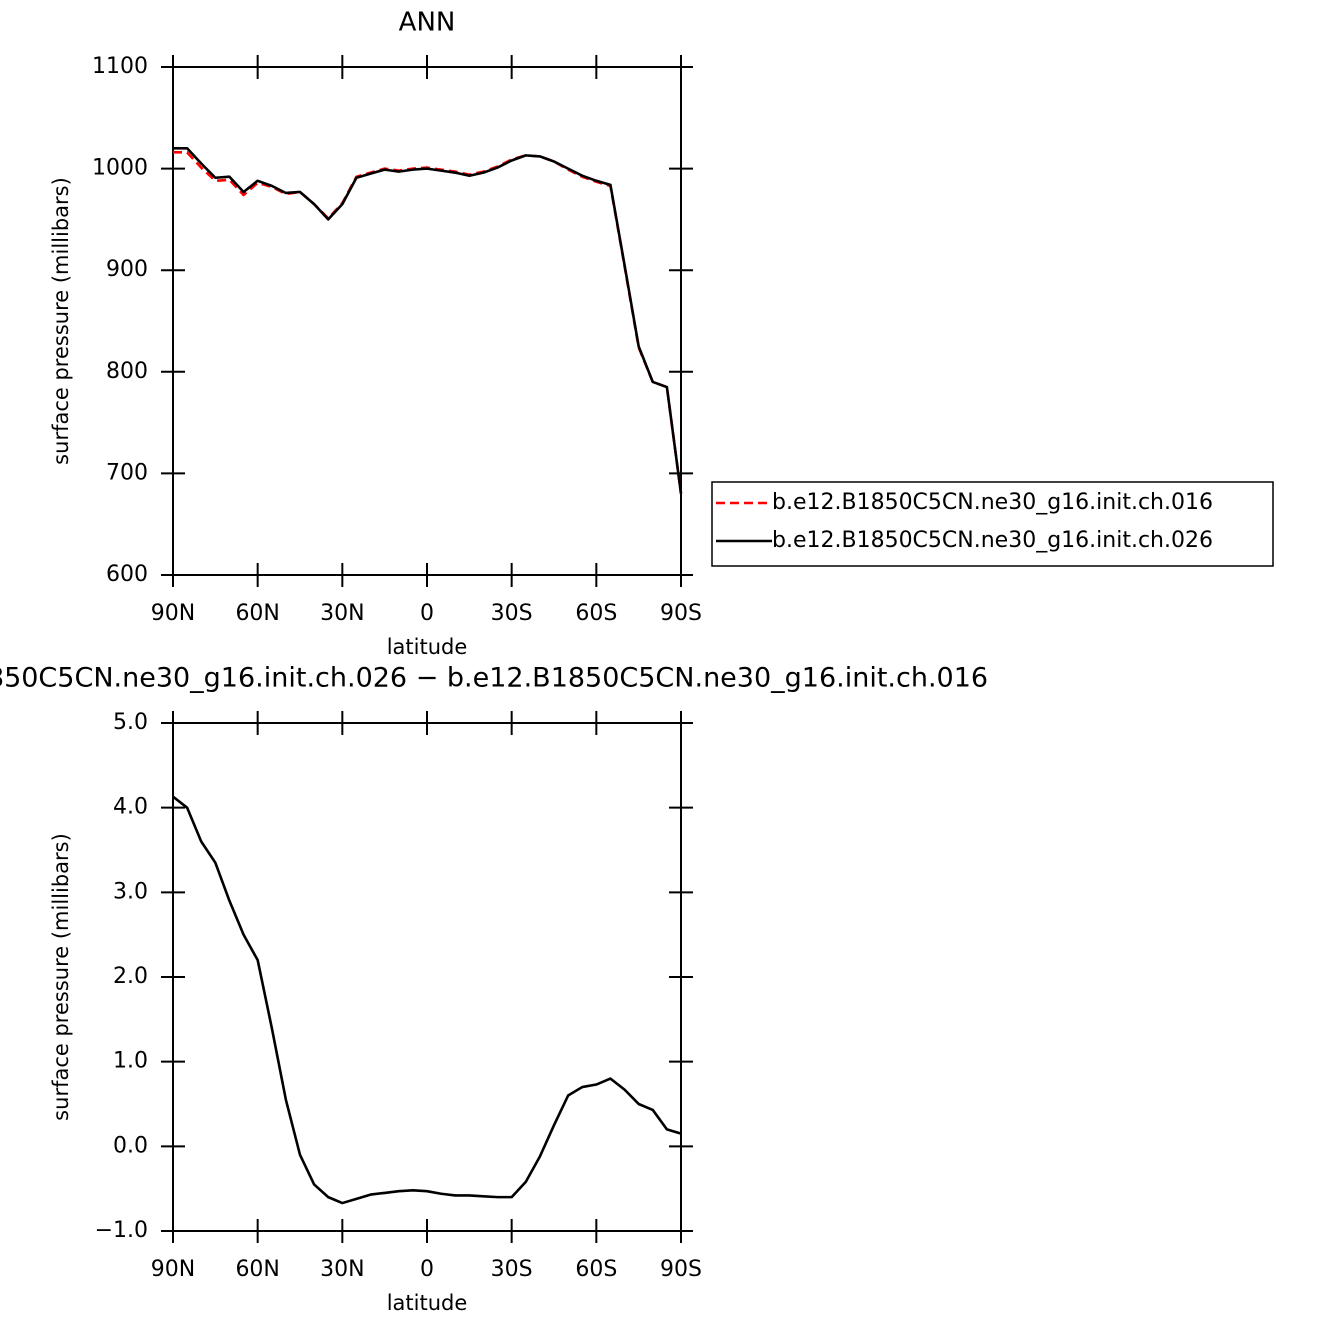  I want to click on legend-label: b.e12.B1850C5CN.ne30_g16.init.ch.026, so click(992, 540).